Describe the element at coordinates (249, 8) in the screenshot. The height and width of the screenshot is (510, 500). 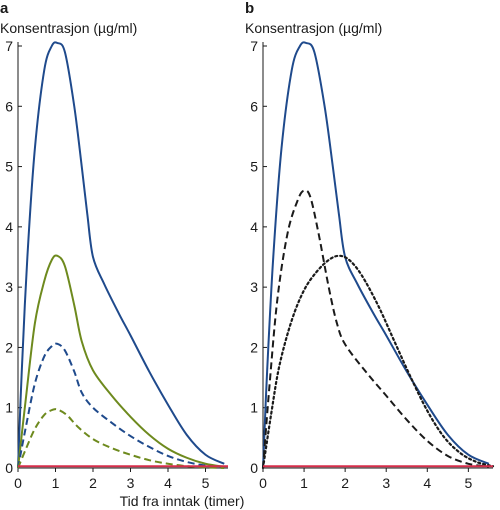
I see `panel-label: b` at that location.